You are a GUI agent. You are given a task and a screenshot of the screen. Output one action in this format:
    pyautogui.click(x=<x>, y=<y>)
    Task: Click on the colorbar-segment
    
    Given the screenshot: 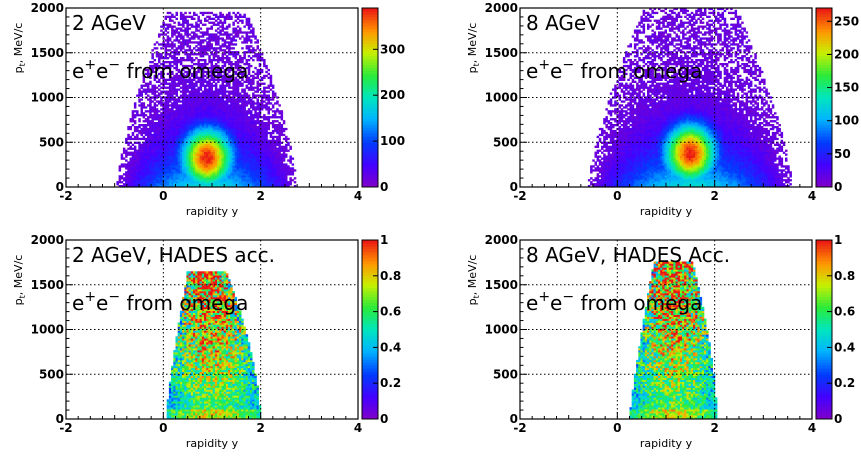 What is the action you would take?
    pyautogui.click(x=370, y=125)
    